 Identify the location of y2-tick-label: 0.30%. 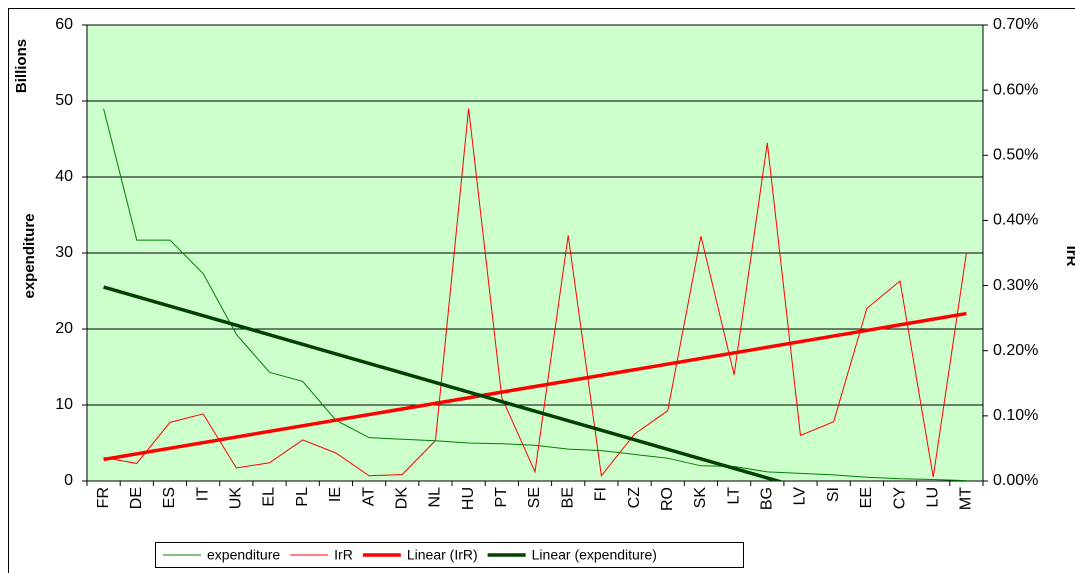
(1015, 285).